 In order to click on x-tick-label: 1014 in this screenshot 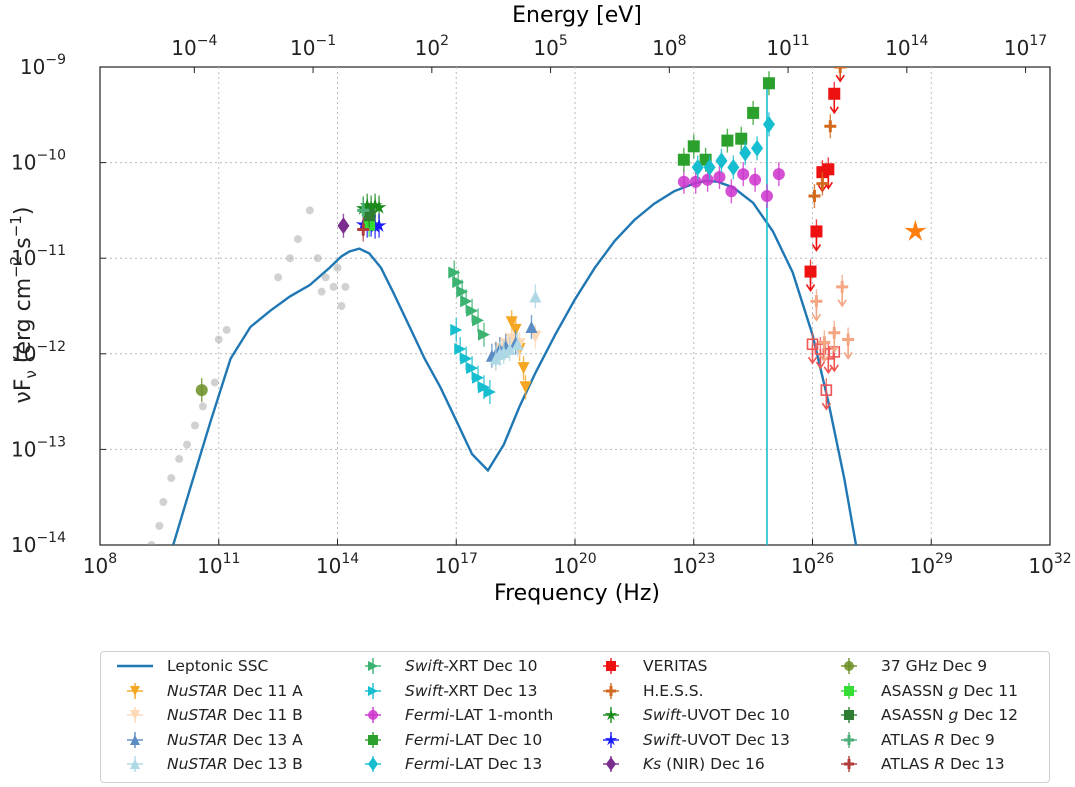, I will do `click(337, 564)`.